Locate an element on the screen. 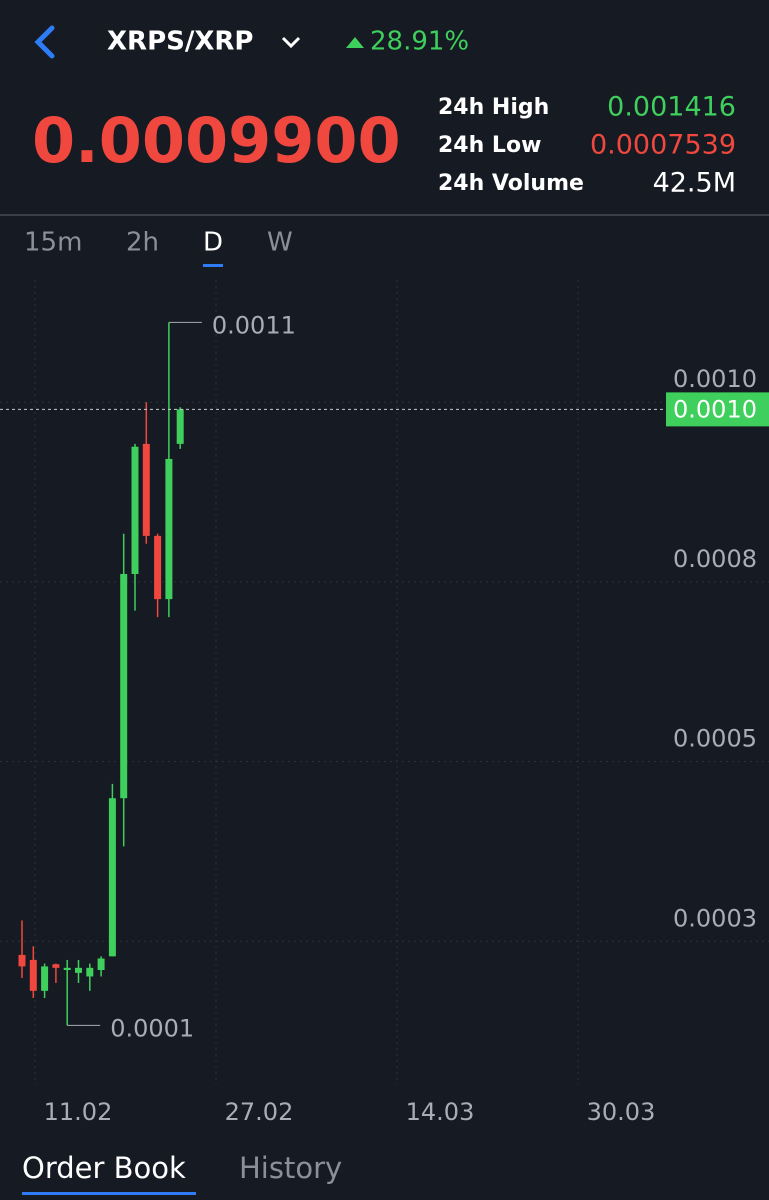 Image resolution: width=769 pixels, height=1200 pixels. tab-underline is located at coordinates (109, 1193).